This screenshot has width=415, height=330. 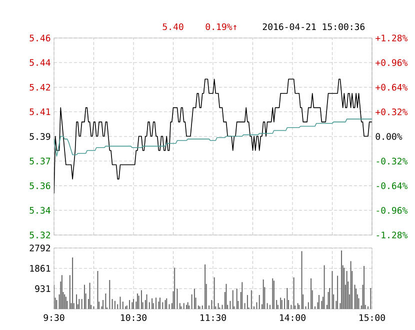 What do you see at coordinates (392, 186) in the screenshot?
I see `y2-tick-label: -0.64%` at bounding box center [392, 186].